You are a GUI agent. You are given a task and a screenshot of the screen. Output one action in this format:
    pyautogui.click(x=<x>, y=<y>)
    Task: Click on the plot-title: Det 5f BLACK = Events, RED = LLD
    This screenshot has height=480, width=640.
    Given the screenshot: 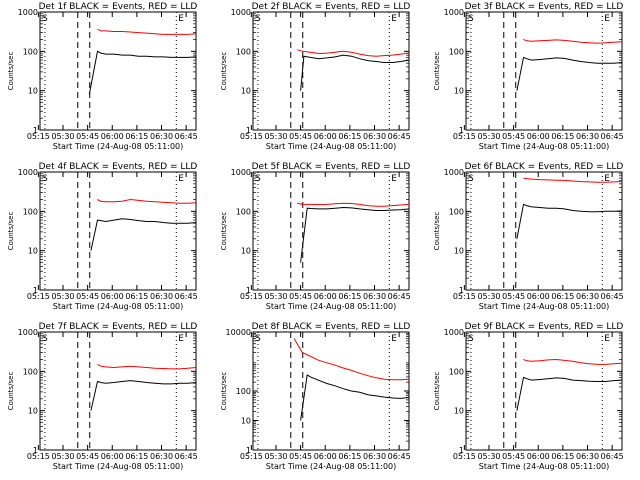 What is the action you would take?
    pyautogui.click(x=331, y=167)
    